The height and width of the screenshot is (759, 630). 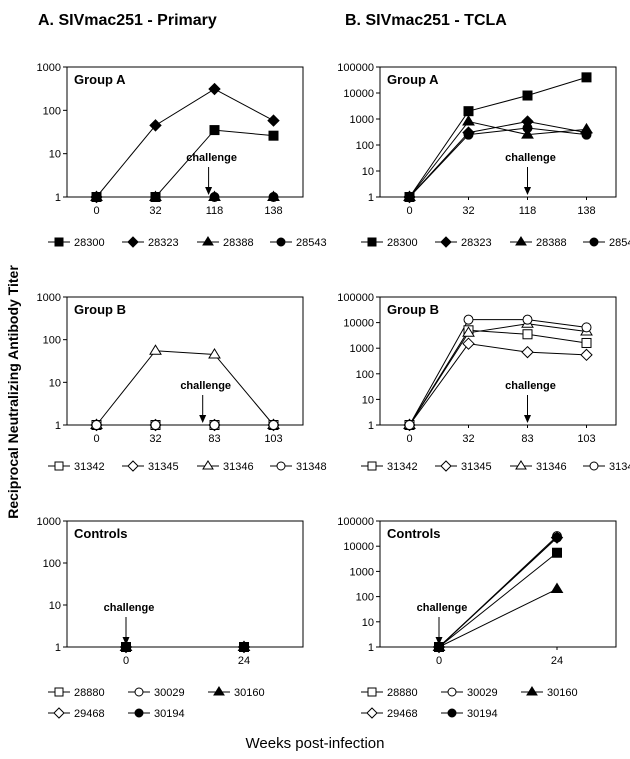 I want to click on x-tick-label: 138, so click(x=273, y=211).